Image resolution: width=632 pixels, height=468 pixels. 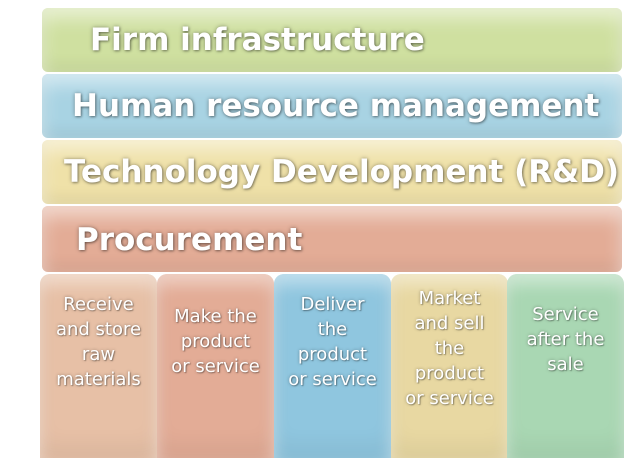 I want to click on support-activity-label: Technology Development (R&D), so click(x=342, y=172).